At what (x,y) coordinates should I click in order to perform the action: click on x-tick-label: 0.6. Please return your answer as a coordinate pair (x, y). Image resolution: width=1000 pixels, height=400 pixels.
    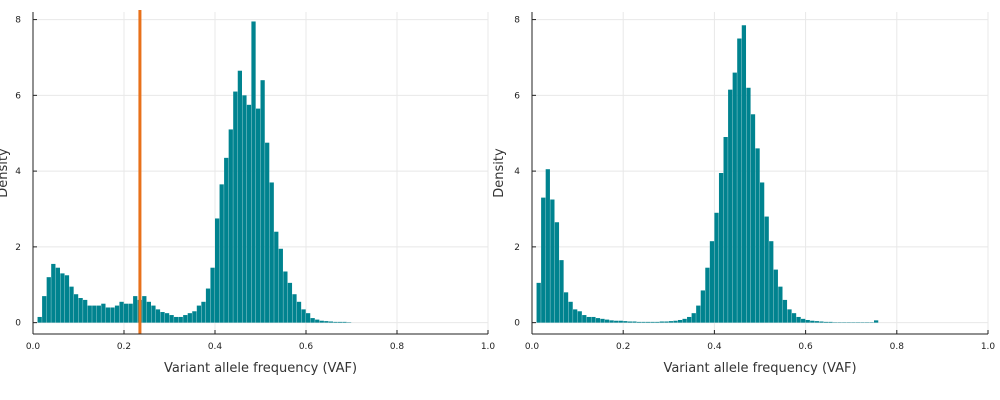
    Looking at the image, I should click on (805, 347).